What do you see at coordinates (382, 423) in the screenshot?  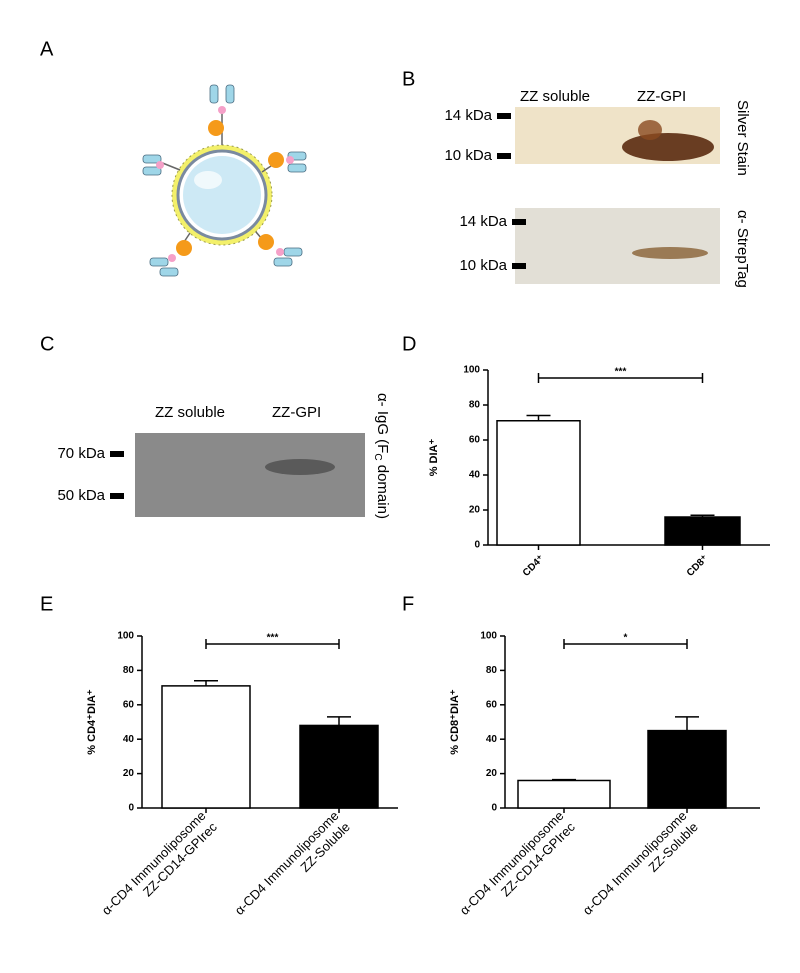 I see `blot-title-part: α- IgG (F` at bounding box center [382, 423].